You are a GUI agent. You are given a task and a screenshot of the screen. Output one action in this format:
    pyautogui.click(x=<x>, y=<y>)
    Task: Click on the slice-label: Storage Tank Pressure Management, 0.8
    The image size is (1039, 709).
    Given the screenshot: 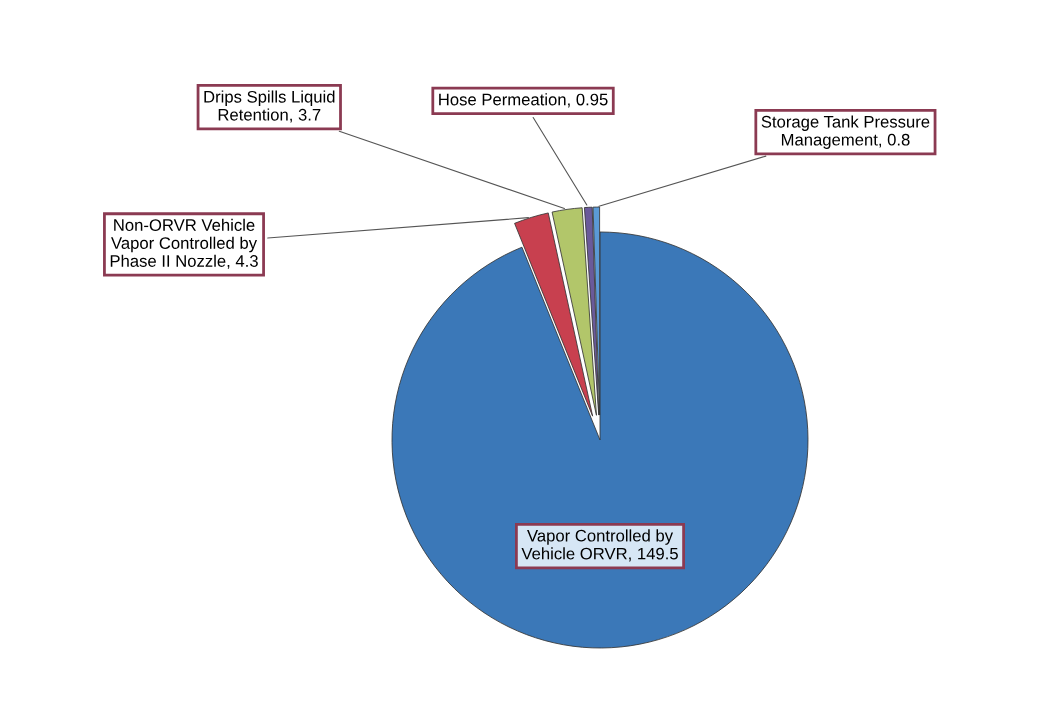 What is the action you would take?
    pyautogui.click(x=845, y=132)
    